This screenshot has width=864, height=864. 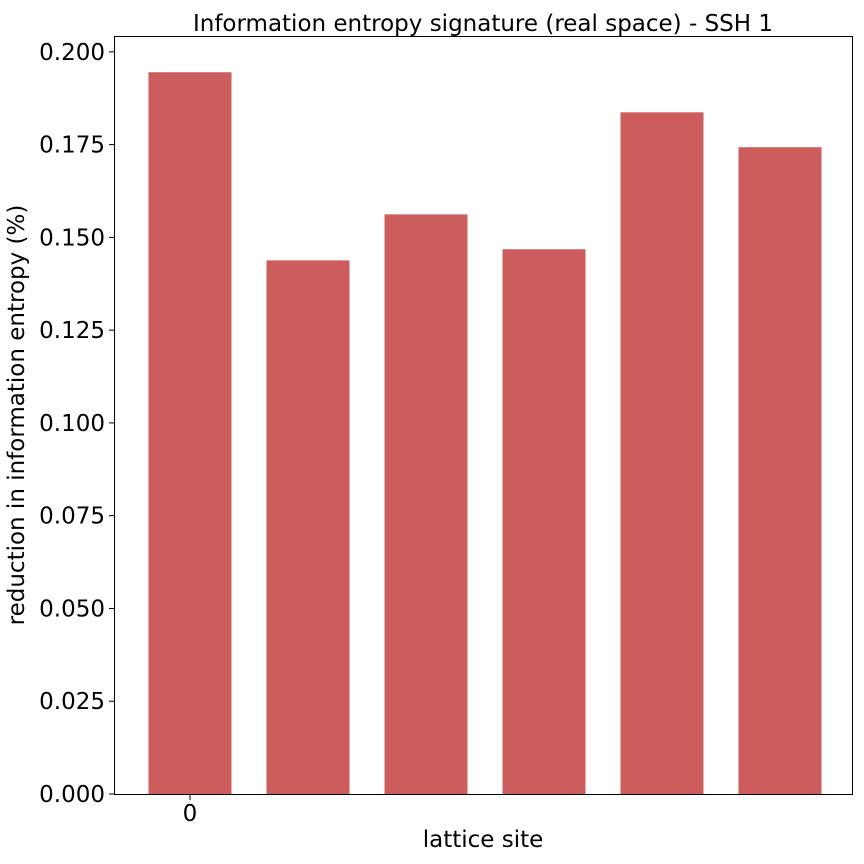 What do you see at coordinates (72, 238) in the screenshot?
I see `y-tick-label: 0.150` at bounding box center [72, 238].